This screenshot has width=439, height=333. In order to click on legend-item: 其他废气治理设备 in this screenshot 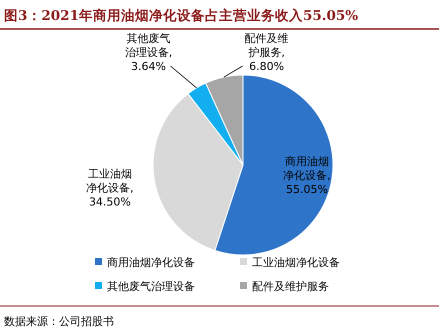, I will do `click(145, 286)`.